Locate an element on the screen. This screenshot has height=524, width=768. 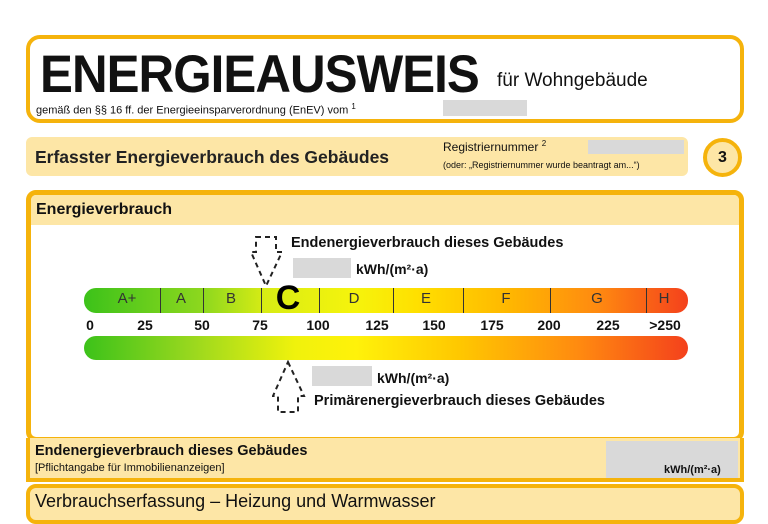
primary-energy-arrow-icon is located at coordinates (289, 386).